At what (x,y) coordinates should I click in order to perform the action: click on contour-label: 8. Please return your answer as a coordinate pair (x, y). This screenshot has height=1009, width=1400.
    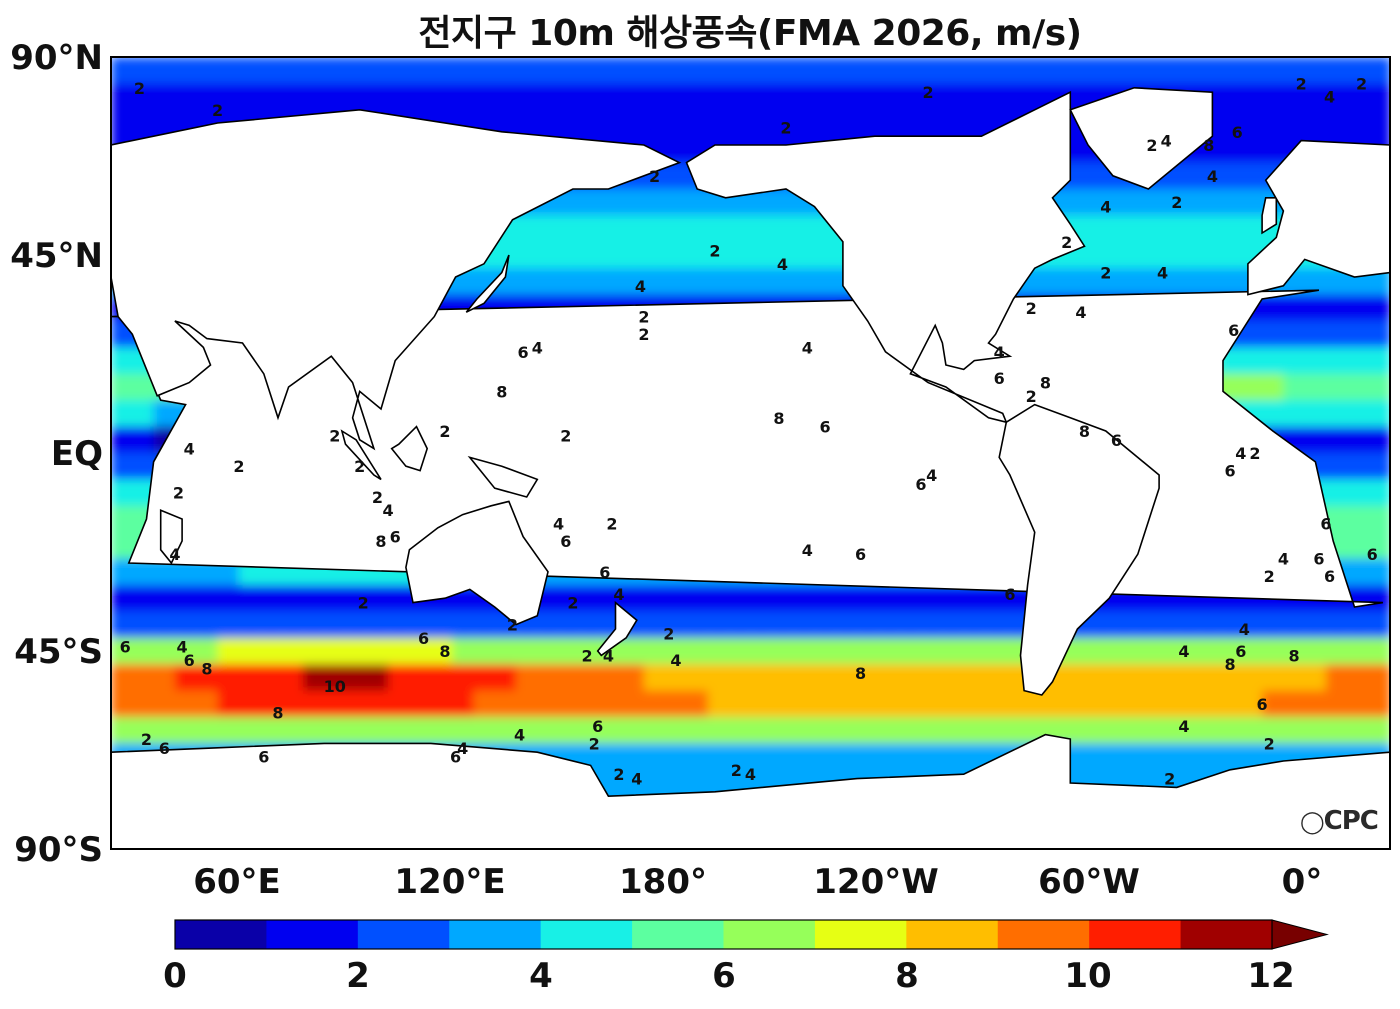
    Looking at the image, I should click on (1294, 655).